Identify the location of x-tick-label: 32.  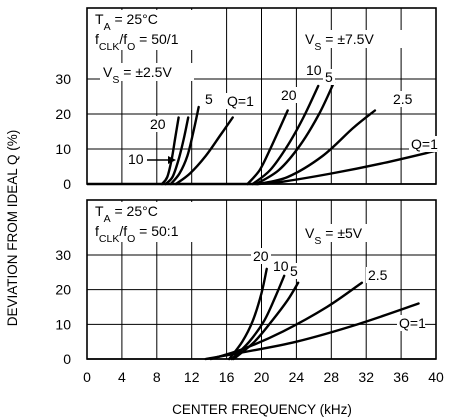
(366, 377).